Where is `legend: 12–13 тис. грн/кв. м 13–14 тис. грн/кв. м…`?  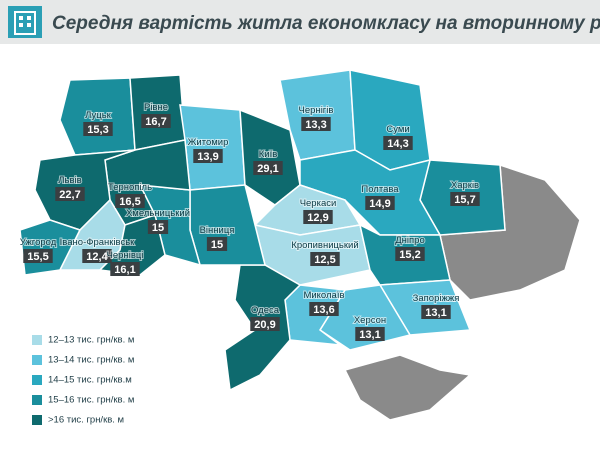
legend: 12–13 тис. грн/кв. м 13–14 тис. грн/кв. м… is located at coordinates (83, 380).